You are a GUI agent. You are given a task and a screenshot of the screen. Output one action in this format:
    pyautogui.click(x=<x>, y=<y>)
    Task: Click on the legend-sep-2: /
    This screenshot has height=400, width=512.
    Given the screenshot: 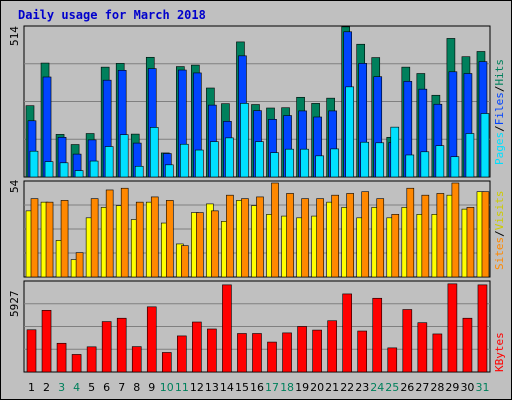 What is the action you would take?
    pyautogui.click(x=499, y=89)
    